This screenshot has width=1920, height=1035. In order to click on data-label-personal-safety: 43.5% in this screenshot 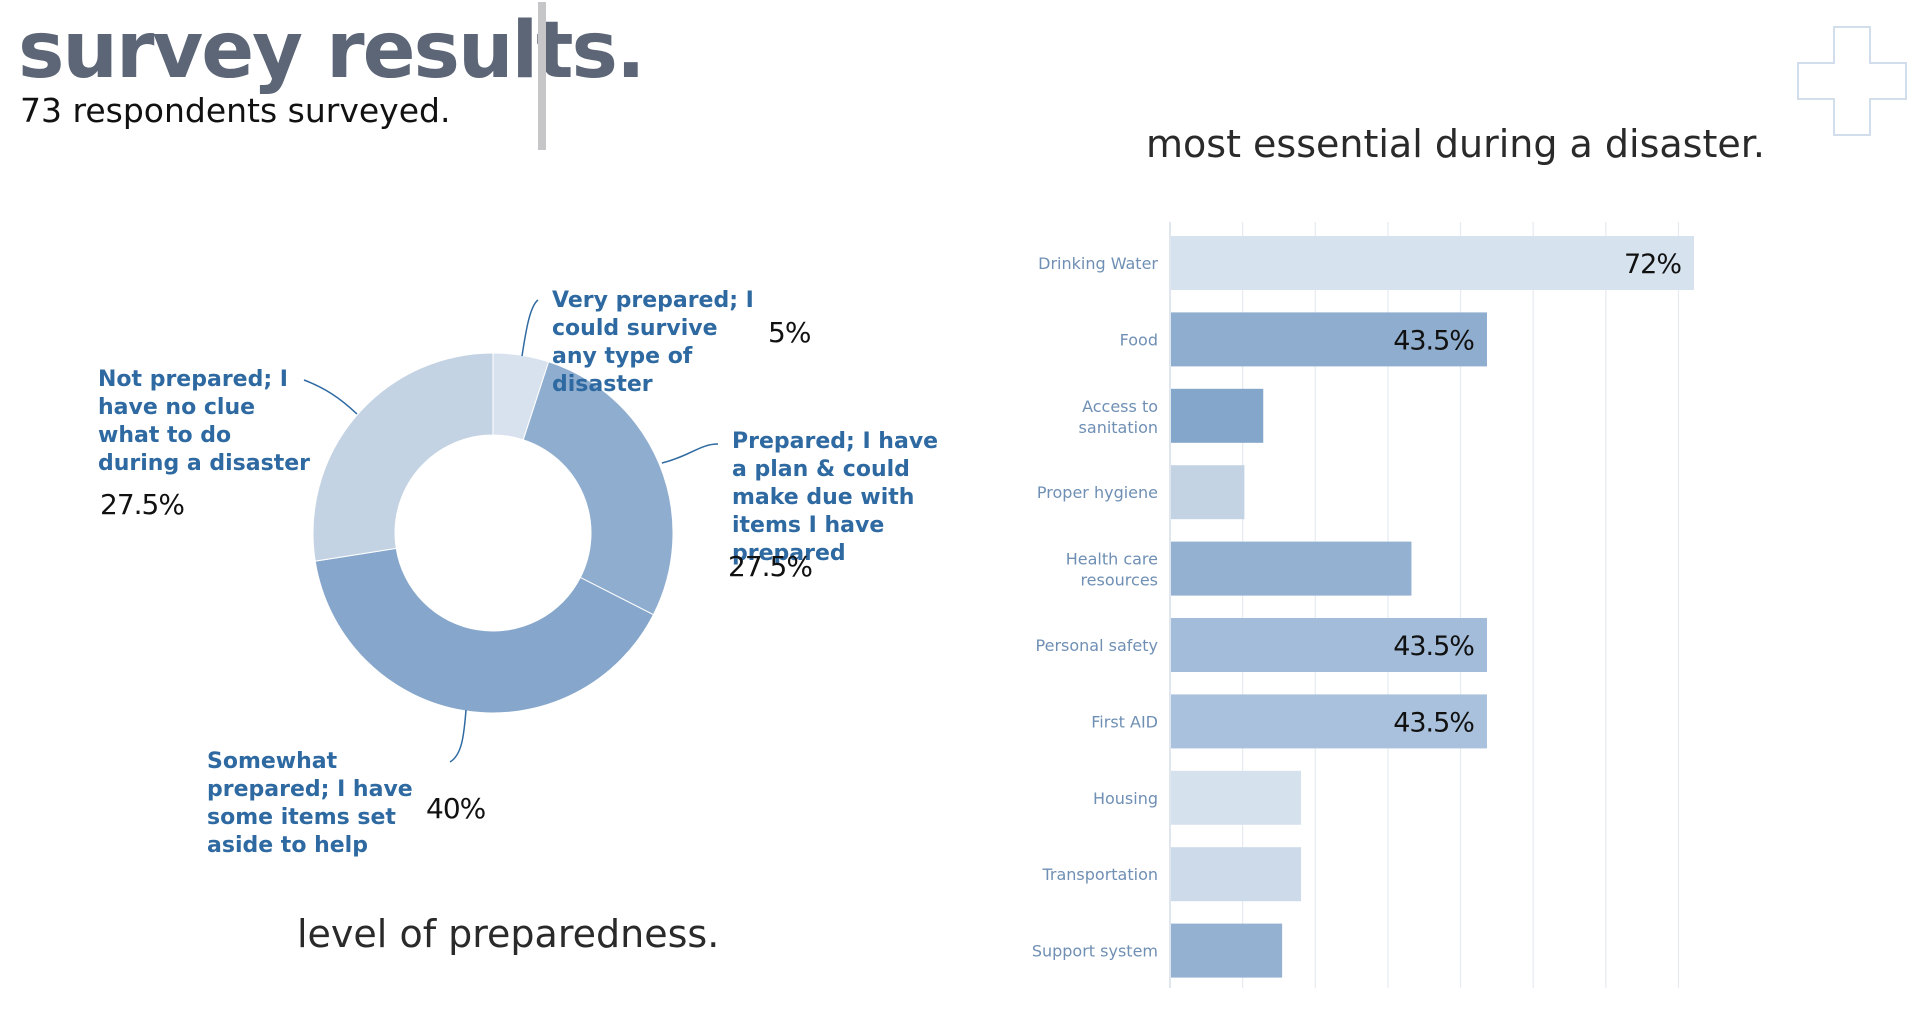, I will do `click(1433, 646)`.